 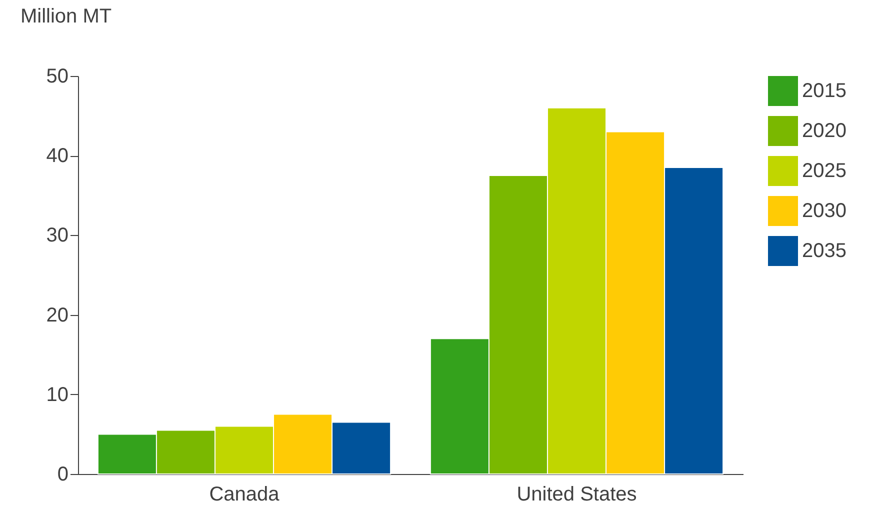 What do you see at coordinates (57, 315) in the screenshot?
I see `y-tick-label: 20` at bounding box center [57, 315].